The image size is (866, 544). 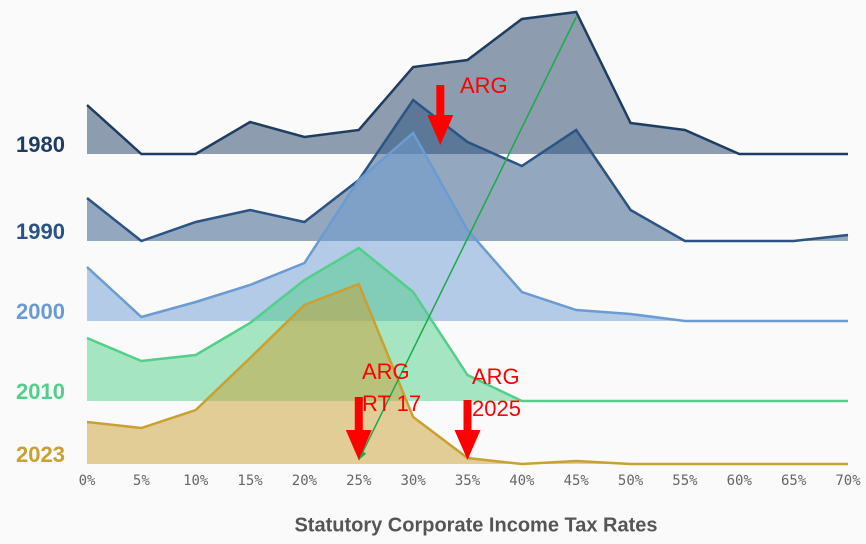 What do you see at coordinates (141, 481) in the screenshot?
I see `x-tick-label: 5%` at bounding box center [141, 481].